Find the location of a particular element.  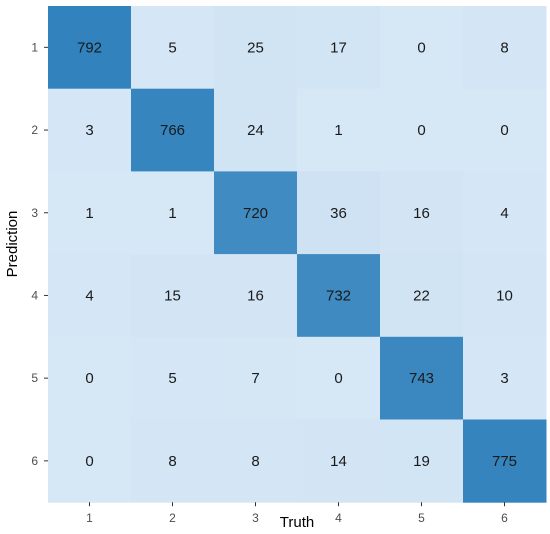

y-tick-label: 3 is located at coordinates (34, 213).